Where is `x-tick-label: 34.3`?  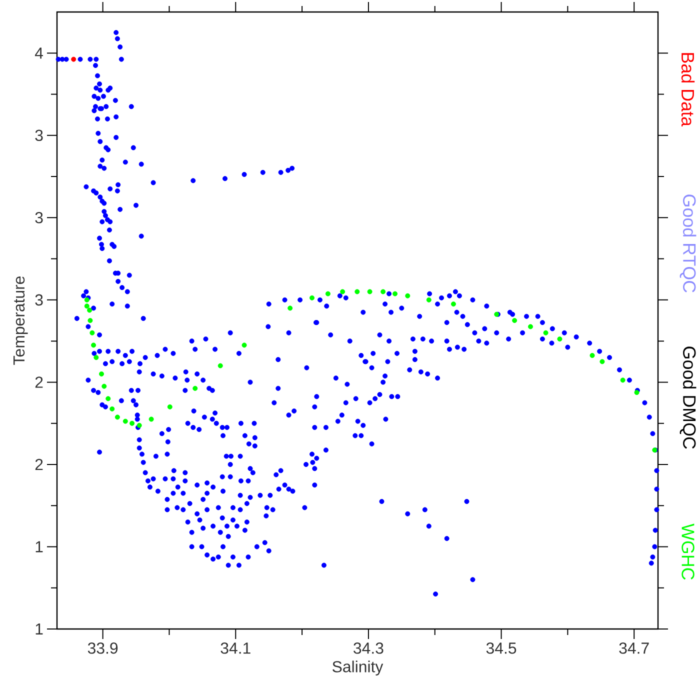 x-tick-label: 34.3 is located at coordinates (369, 648).